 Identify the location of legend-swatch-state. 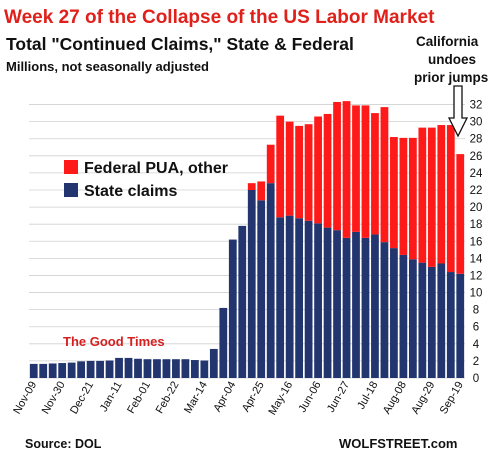
(71, 190).